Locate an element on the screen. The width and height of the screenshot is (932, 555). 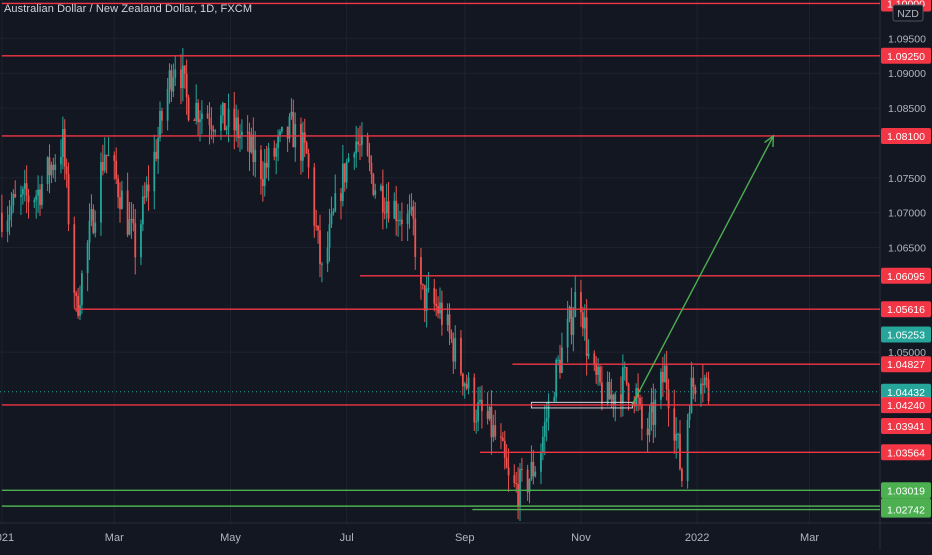
price-tick-label: 1.09000 is located at coordinates (907, 74).